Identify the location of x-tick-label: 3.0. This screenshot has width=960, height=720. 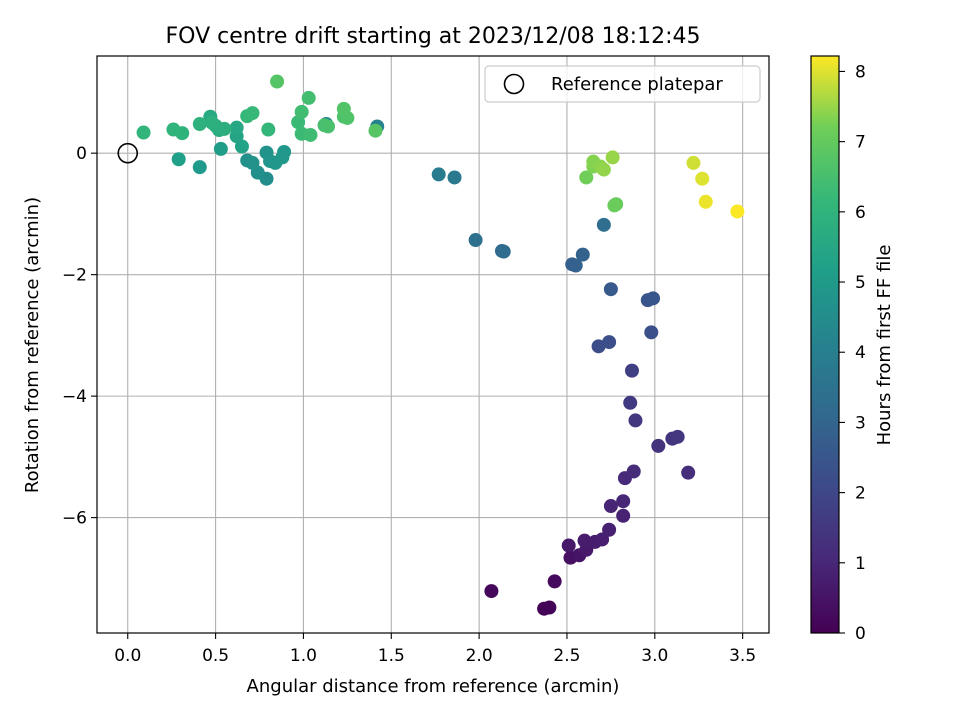
(654, 656).